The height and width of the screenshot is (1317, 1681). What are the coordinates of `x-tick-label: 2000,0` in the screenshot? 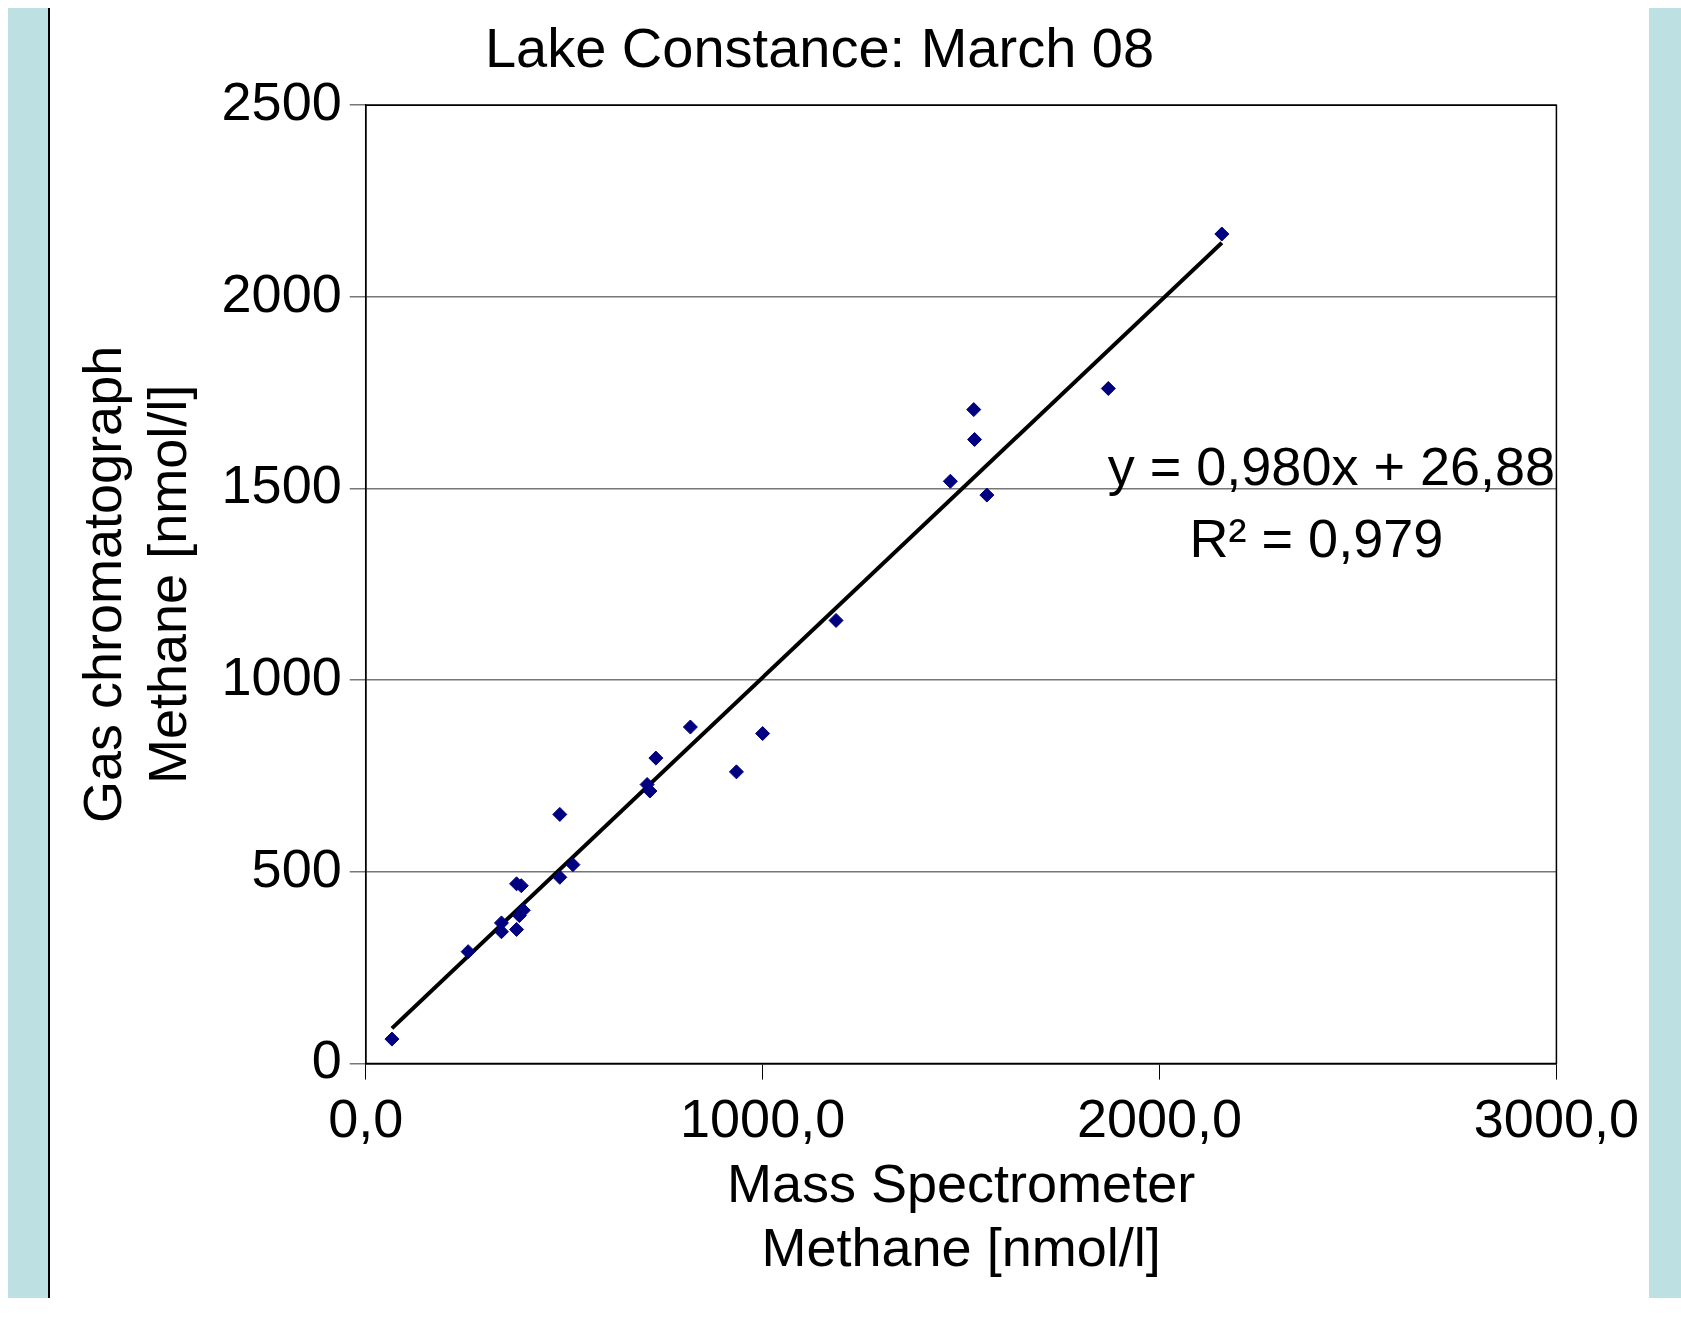 It's located at (1159, 1117).